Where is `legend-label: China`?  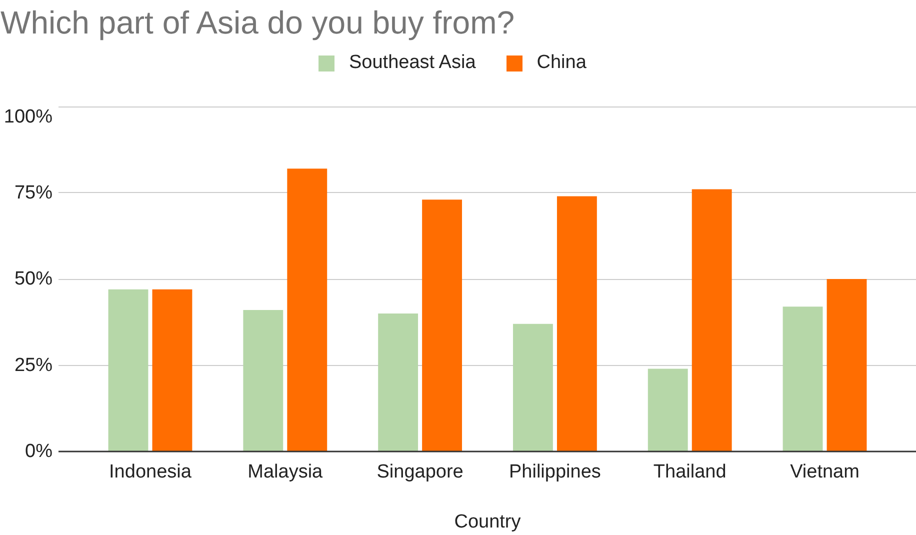
legend-label: China is located at coordinates (561, 63).